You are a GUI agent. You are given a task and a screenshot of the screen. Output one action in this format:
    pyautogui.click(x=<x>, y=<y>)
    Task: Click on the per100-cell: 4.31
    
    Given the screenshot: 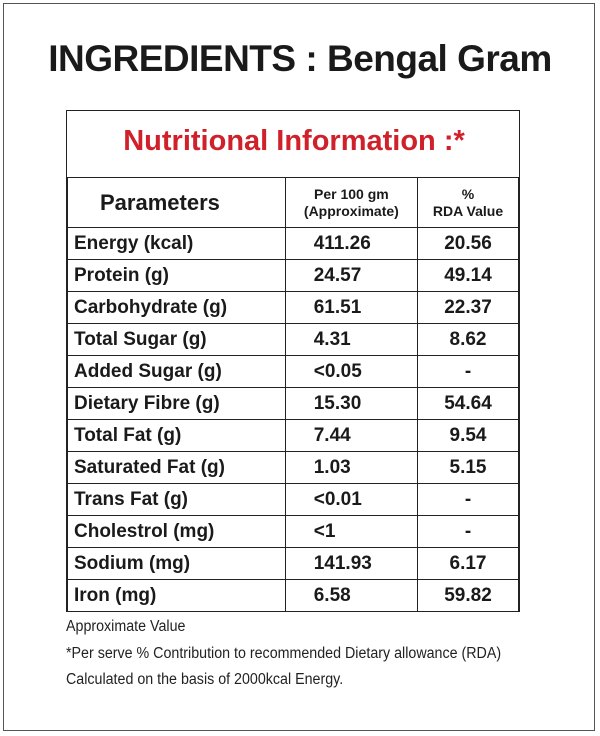 What is the action you would take?
    pyautogui.click(x=351, y=339)
    